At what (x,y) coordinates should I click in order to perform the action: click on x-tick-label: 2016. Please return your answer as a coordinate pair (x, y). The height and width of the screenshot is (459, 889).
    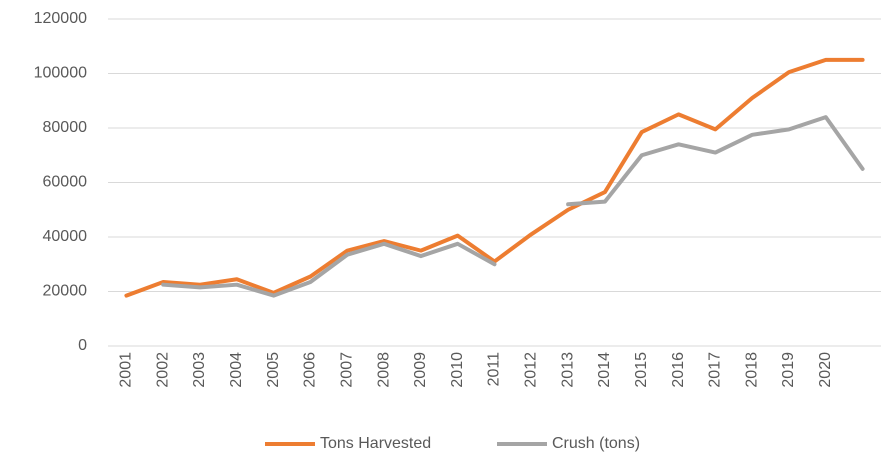
    Looking at the image, I should click on (678, 370).